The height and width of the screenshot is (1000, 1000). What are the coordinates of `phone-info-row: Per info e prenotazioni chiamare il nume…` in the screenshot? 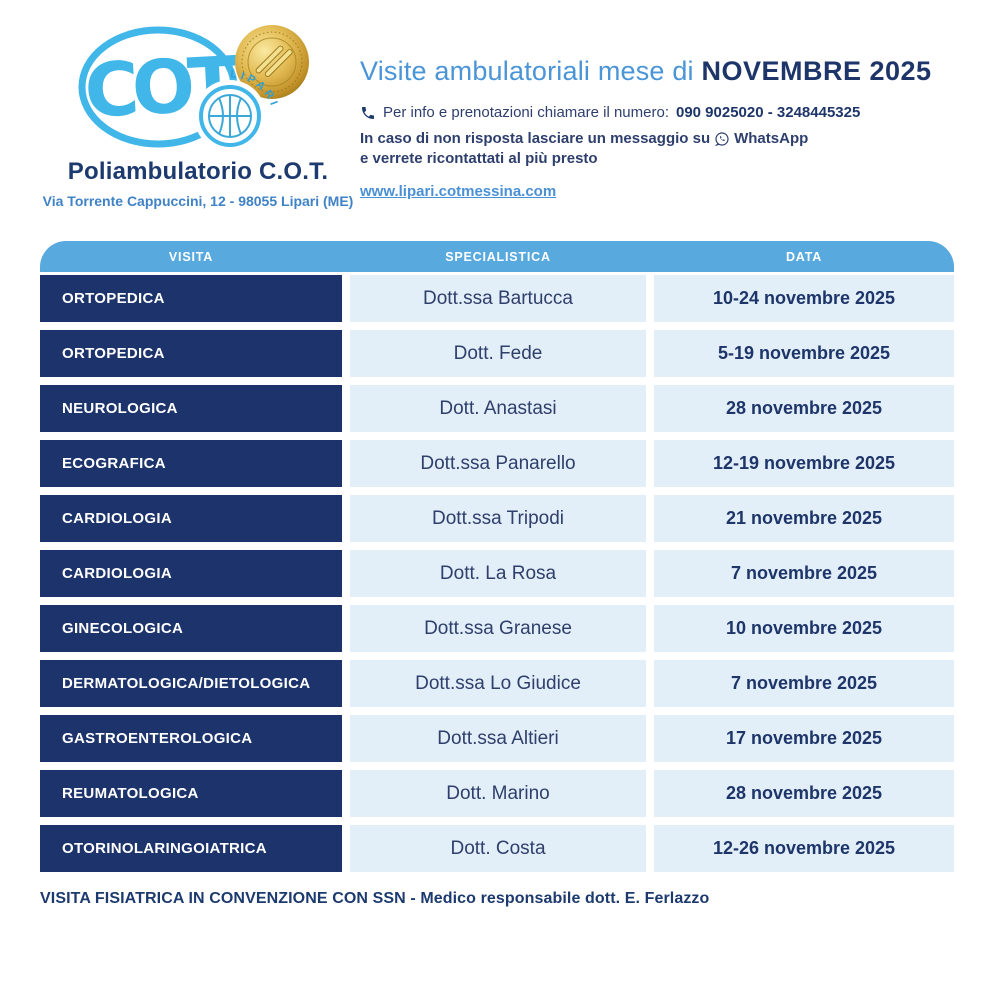 It's located at (660, 112).